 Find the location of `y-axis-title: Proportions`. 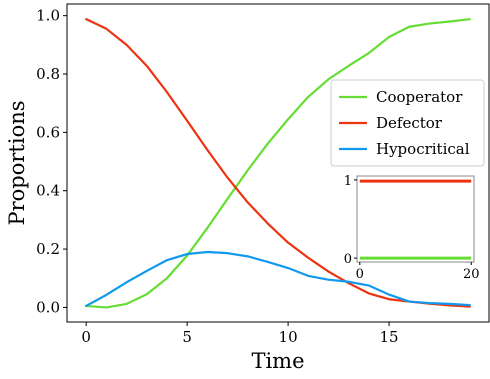

y-axis-title: Proportions is located at coordinates (17, 162).